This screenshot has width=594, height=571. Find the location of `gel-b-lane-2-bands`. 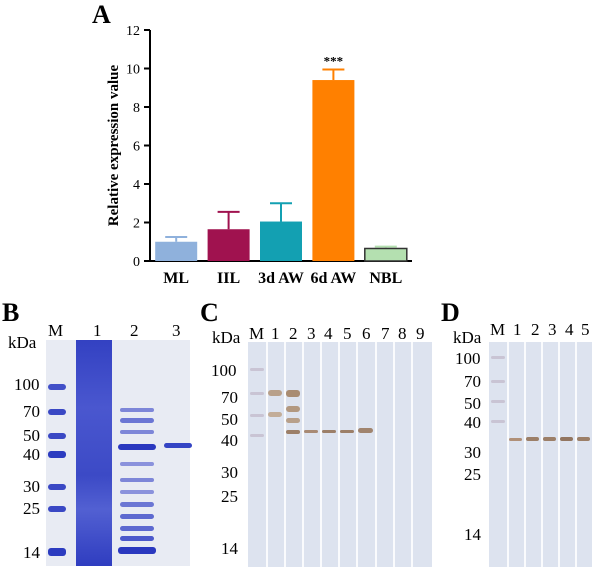

gel-b-lane-2-bands is located at coordinates (137, 453).